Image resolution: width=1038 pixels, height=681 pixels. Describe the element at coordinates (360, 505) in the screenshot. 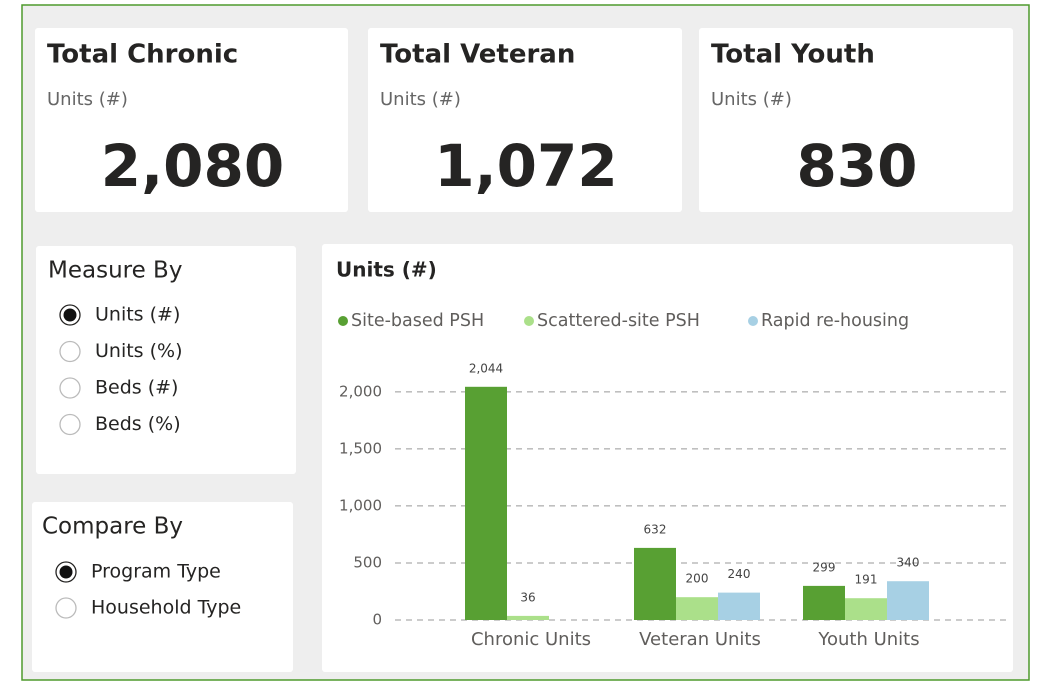

I see `y-tick-label: 1,000` at that location.